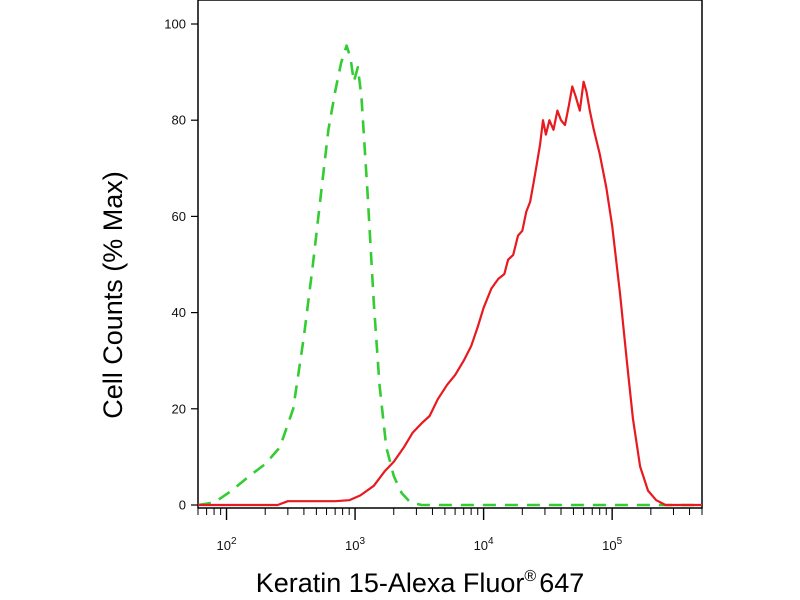 The image size is (800, 600). What do you see at coordinates (179, 312) in the screenshot?
I see `y-tick-label: 40` at bounding box center [179, 312].